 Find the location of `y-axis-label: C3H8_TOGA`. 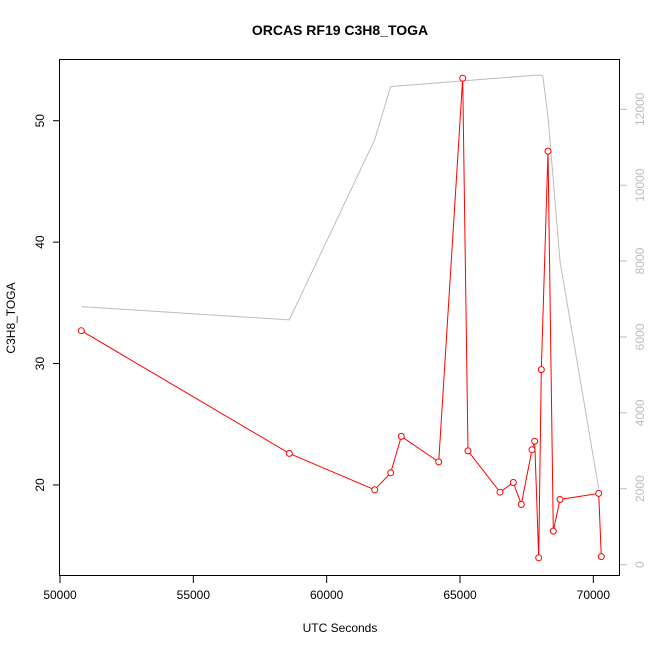

y-axis-label: C3H8_TOGA is located at coordinates (11, 317).